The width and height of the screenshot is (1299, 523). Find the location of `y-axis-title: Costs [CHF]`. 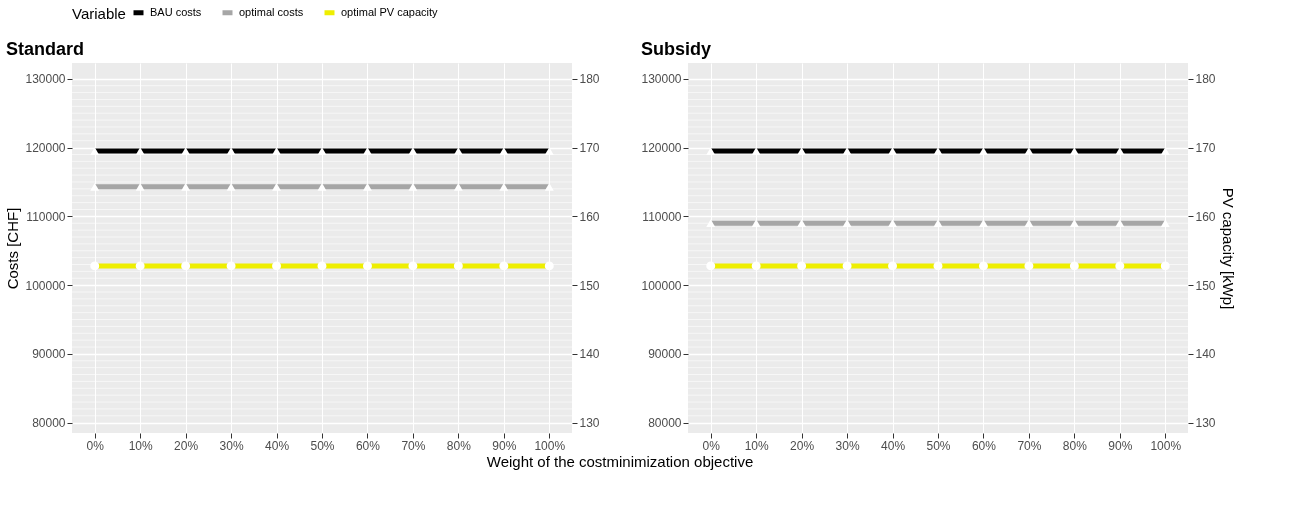

y-axis-title: Costs [CHF] is located at coordinates (13, 248).